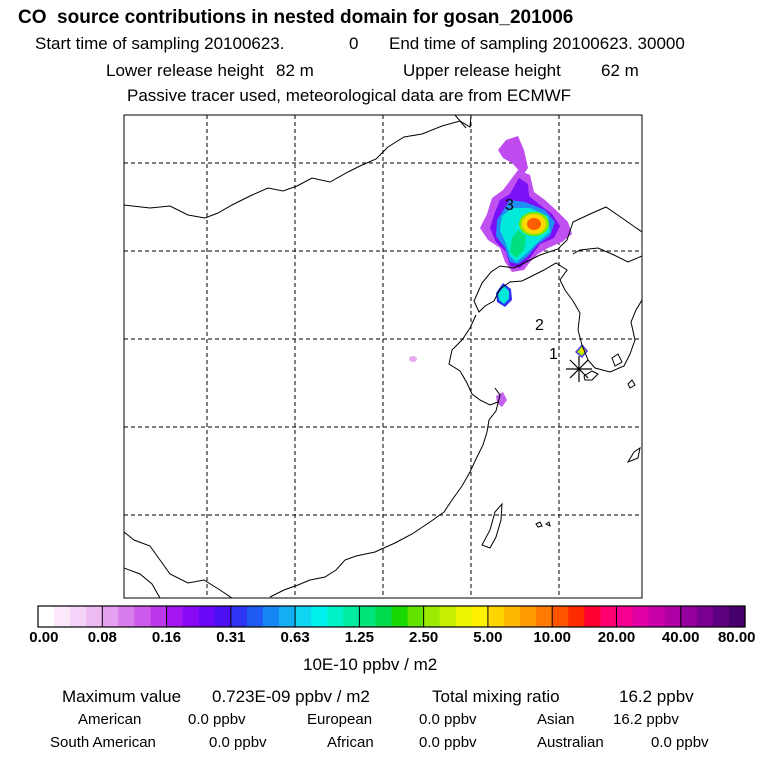 This screenshot has height=768, width=768. I want to click on max-value-label: Maximum value, so click(122, 696).